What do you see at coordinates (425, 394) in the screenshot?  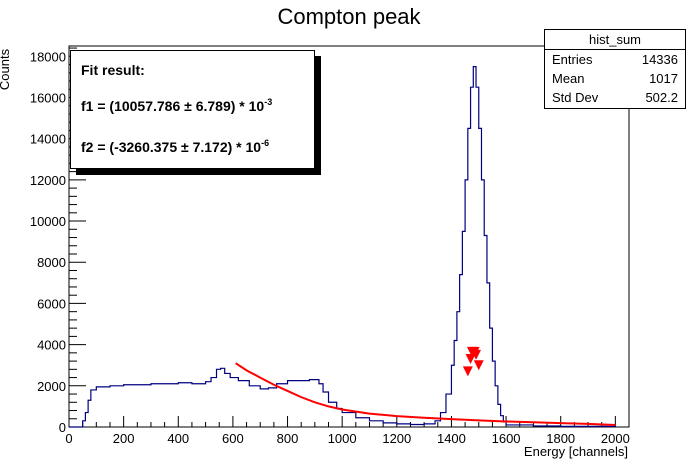 I see `fit-curve` at bounding box center [425, 394].